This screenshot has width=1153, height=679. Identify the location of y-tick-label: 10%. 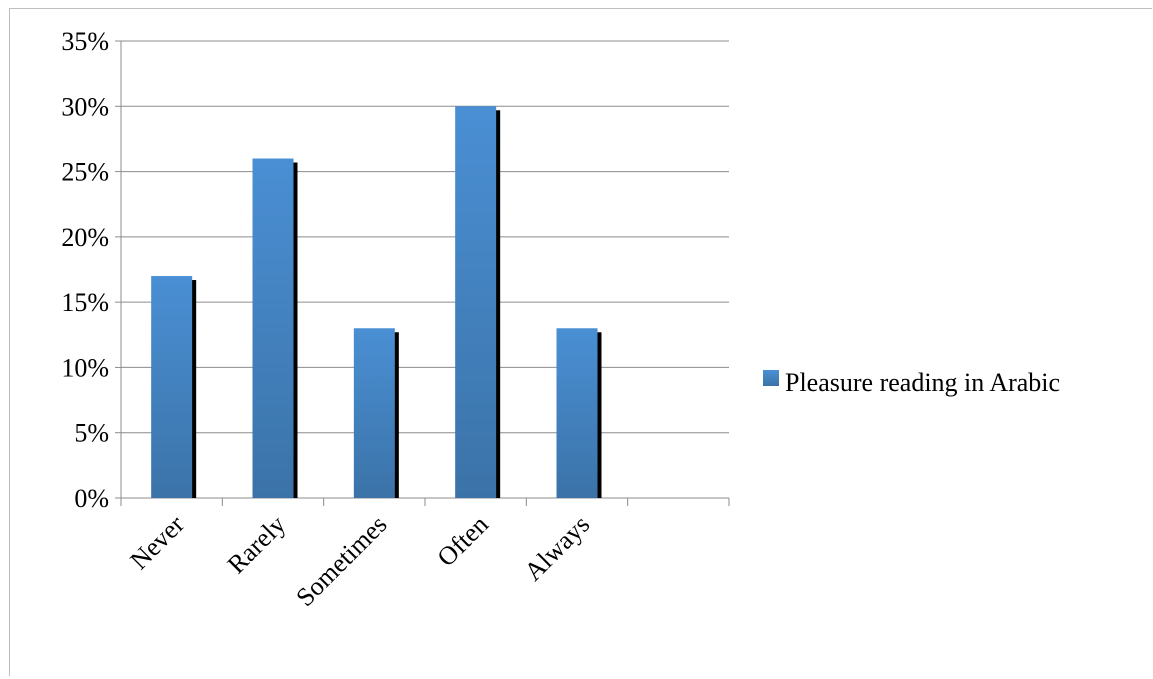
(85, 367).